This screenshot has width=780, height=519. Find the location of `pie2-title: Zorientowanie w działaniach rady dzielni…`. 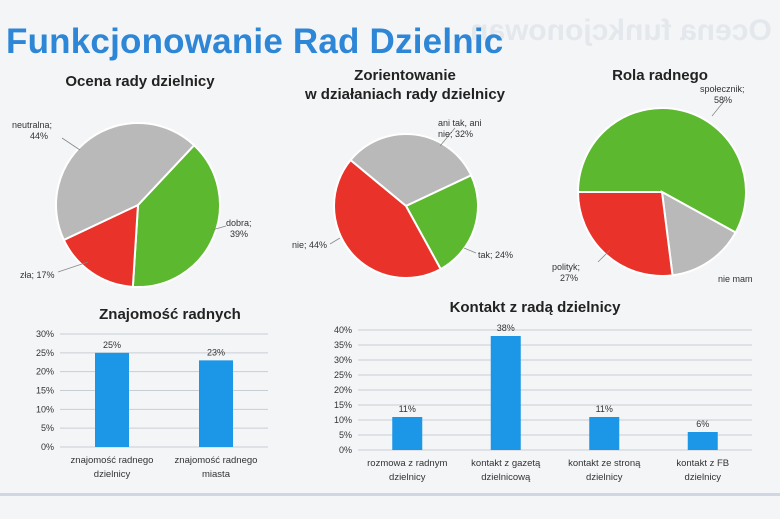

pie2-title: Zorientowanie w działaniach rady dzielni… is located at coordinates (405, 85).